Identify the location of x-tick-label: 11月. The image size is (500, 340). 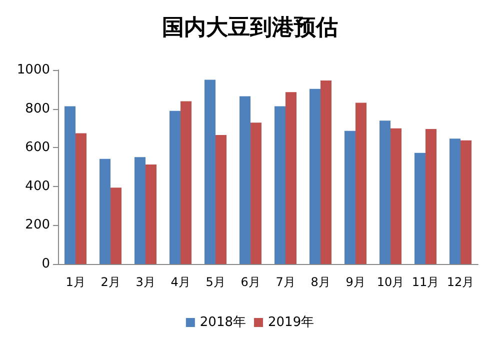
(426, 282).